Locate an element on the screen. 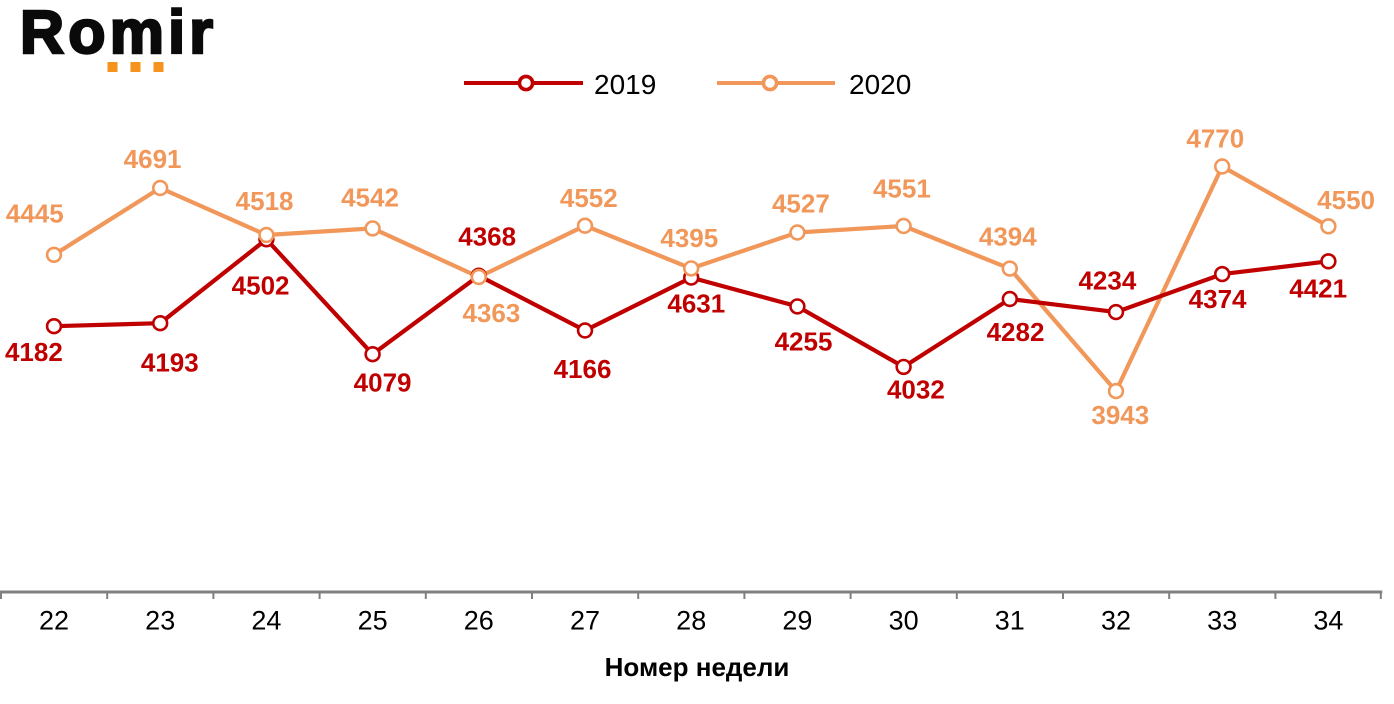 Image resolution: width=1394 pixels, height=704 pixels. svg-text: 2019 is located at coordinates (625, 84).